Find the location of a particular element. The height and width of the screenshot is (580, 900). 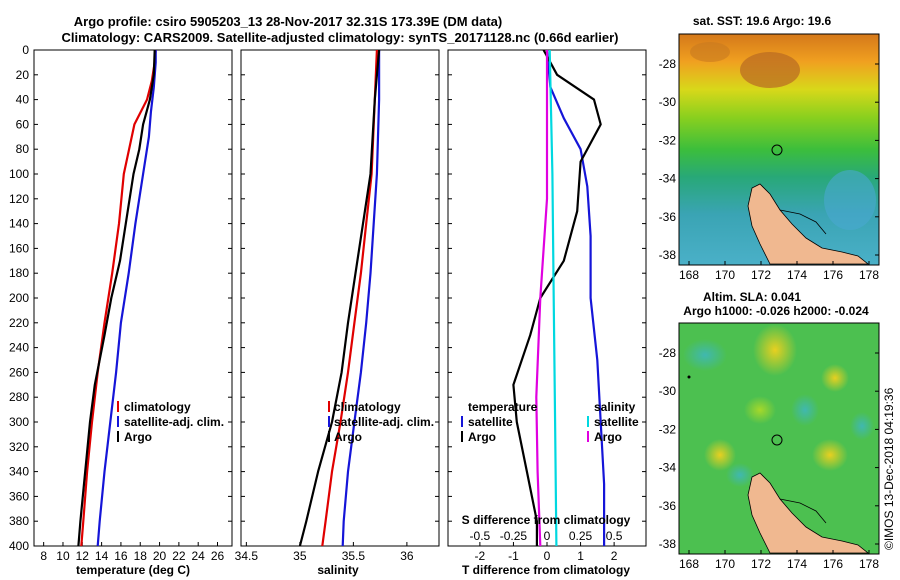

depth-tick-label: 200 is located at coordinates (19, 298).